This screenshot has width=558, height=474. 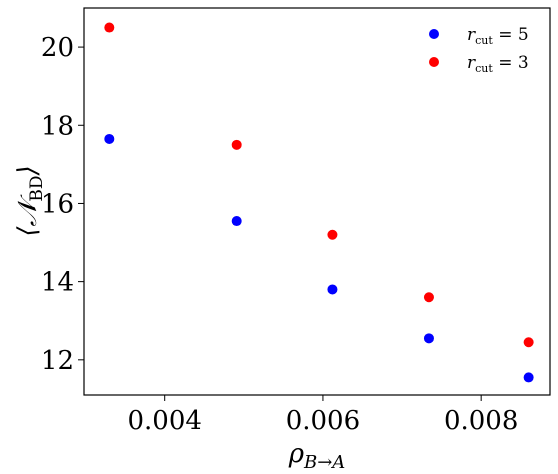 I want to click on y-tick-label-4: 20, so click(x=57, y=48).